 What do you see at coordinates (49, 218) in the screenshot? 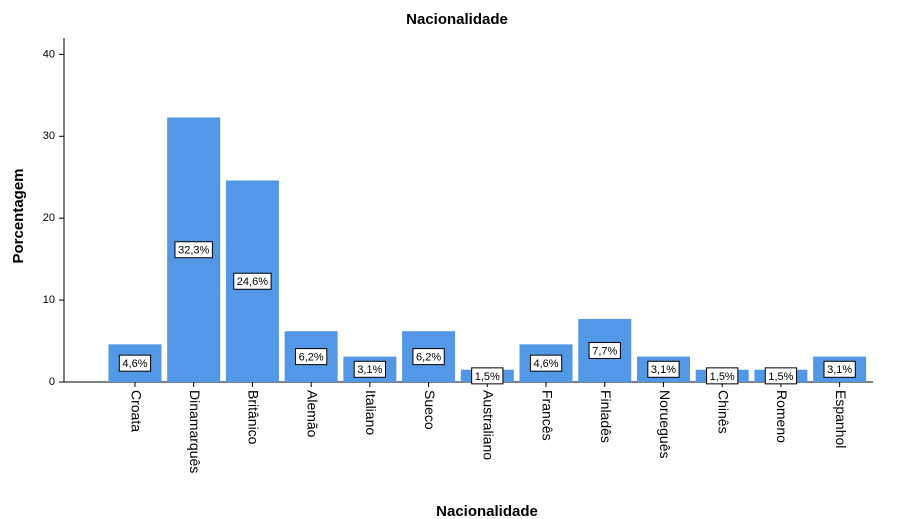
I see `y-tick-label: 20` at bounding box center [49, 218].